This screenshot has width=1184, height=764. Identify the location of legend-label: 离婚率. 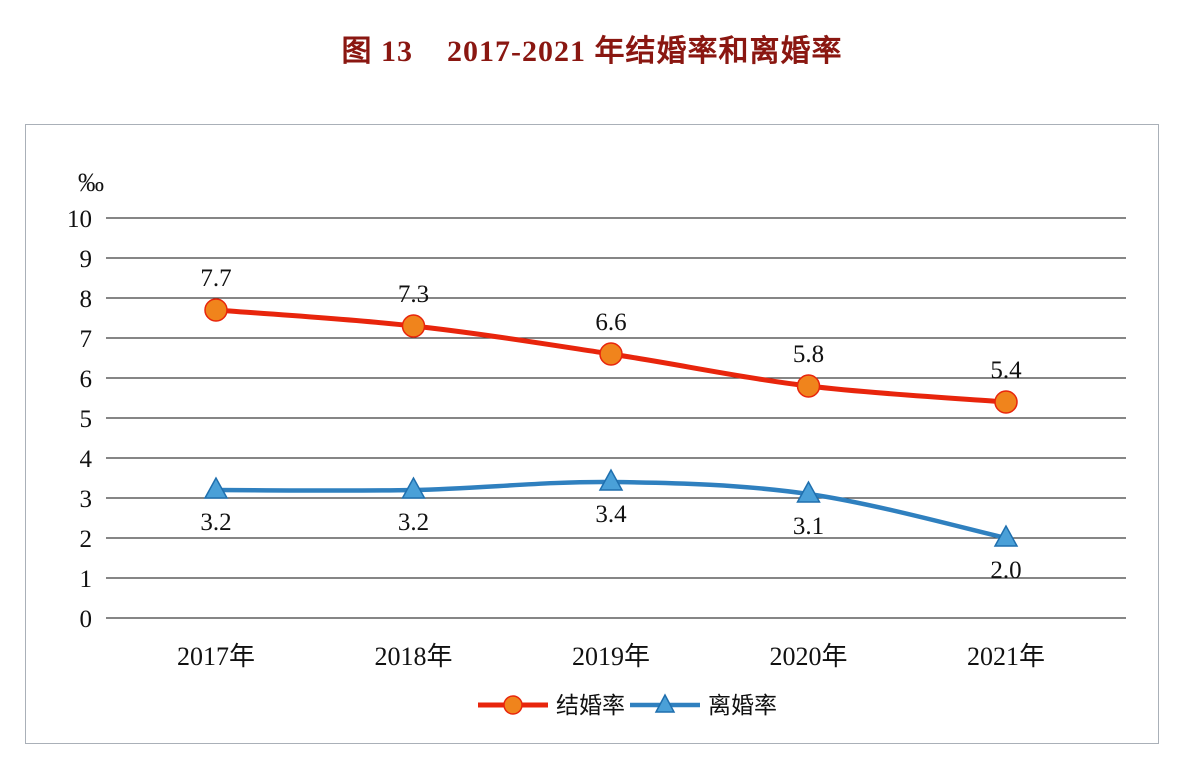
(742, 705).